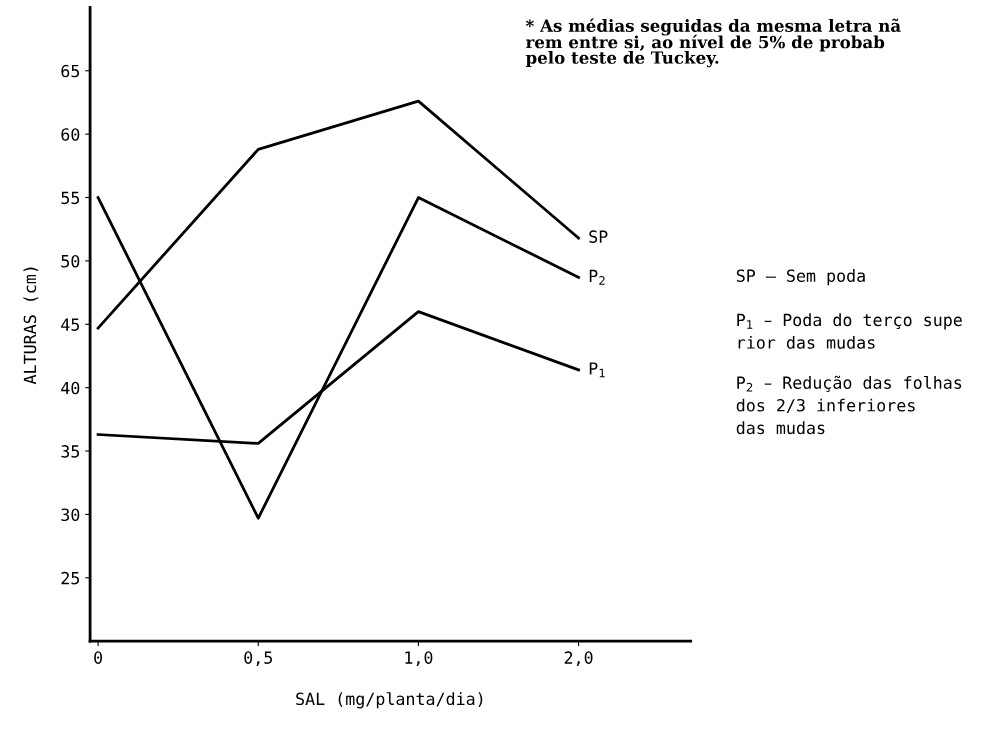 Image resolution: width=1001 pixels, height=737 pixels. I want to click on y-tick-label: 45, so click(70, 324).